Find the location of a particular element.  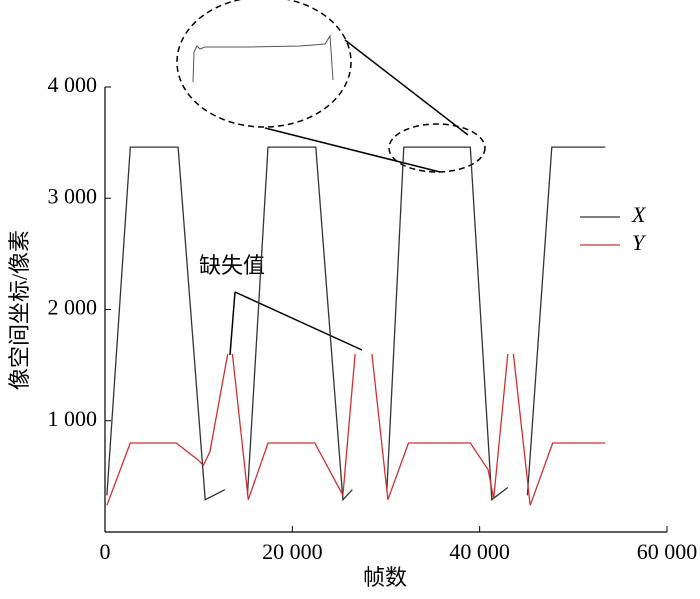

inset-ellipse is located at coordinates (264, 64).